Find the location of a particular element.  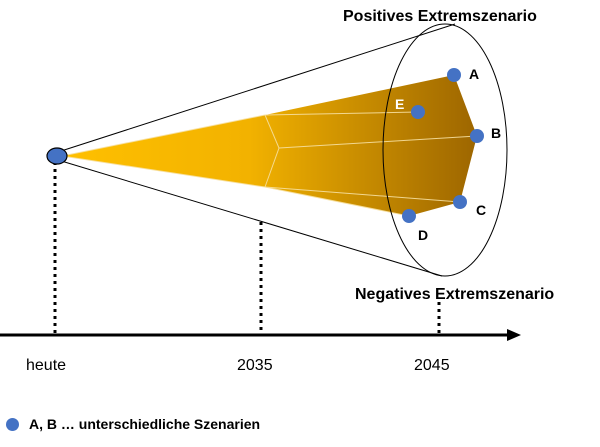

origin-point is located at coordinates (57, 156).